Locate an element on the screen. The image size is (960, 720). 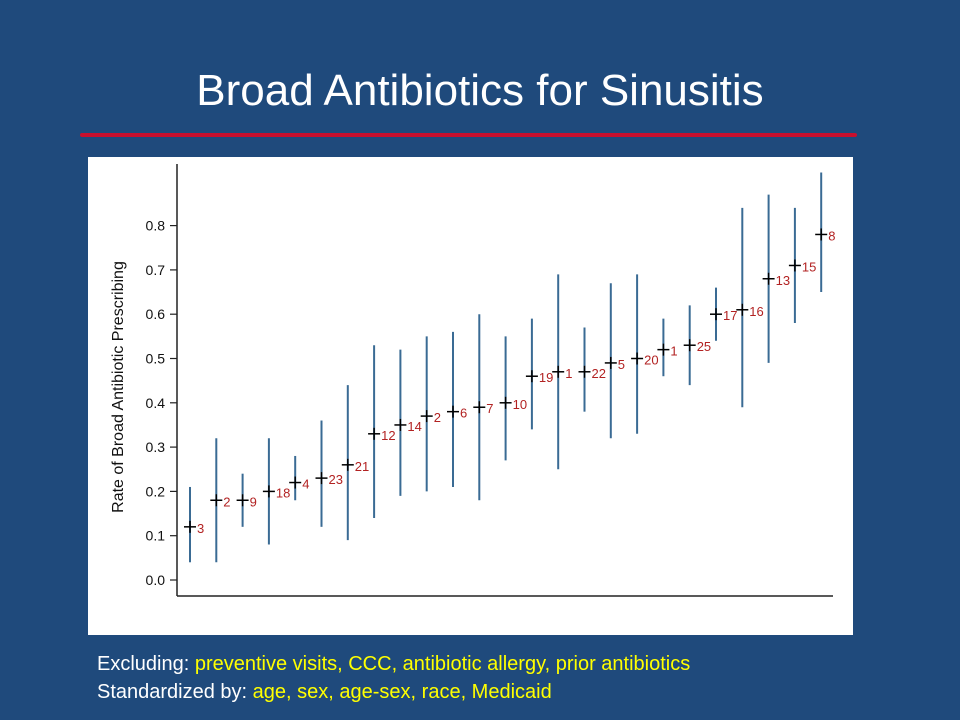
point-label: 25 is located at coordinates (704, 346).